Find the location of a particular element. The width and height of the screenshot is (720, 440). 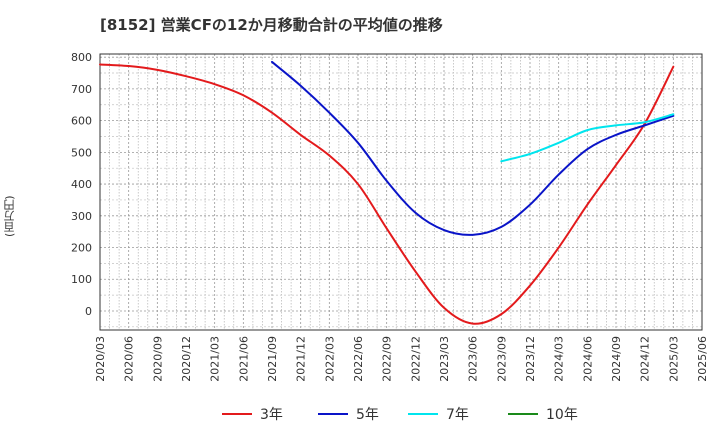

x-tick-label: 2024/09 is located at coordinates (616, 359).